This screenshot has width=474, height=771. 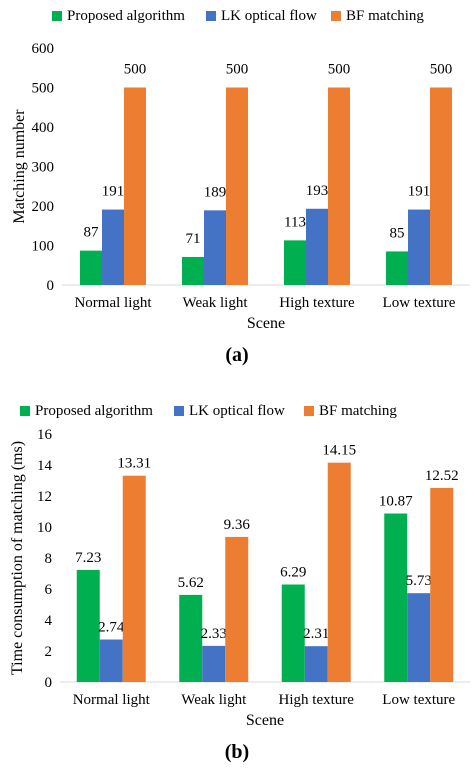 I want to click on y-tick-label: 300, so click(x=43, y=168).